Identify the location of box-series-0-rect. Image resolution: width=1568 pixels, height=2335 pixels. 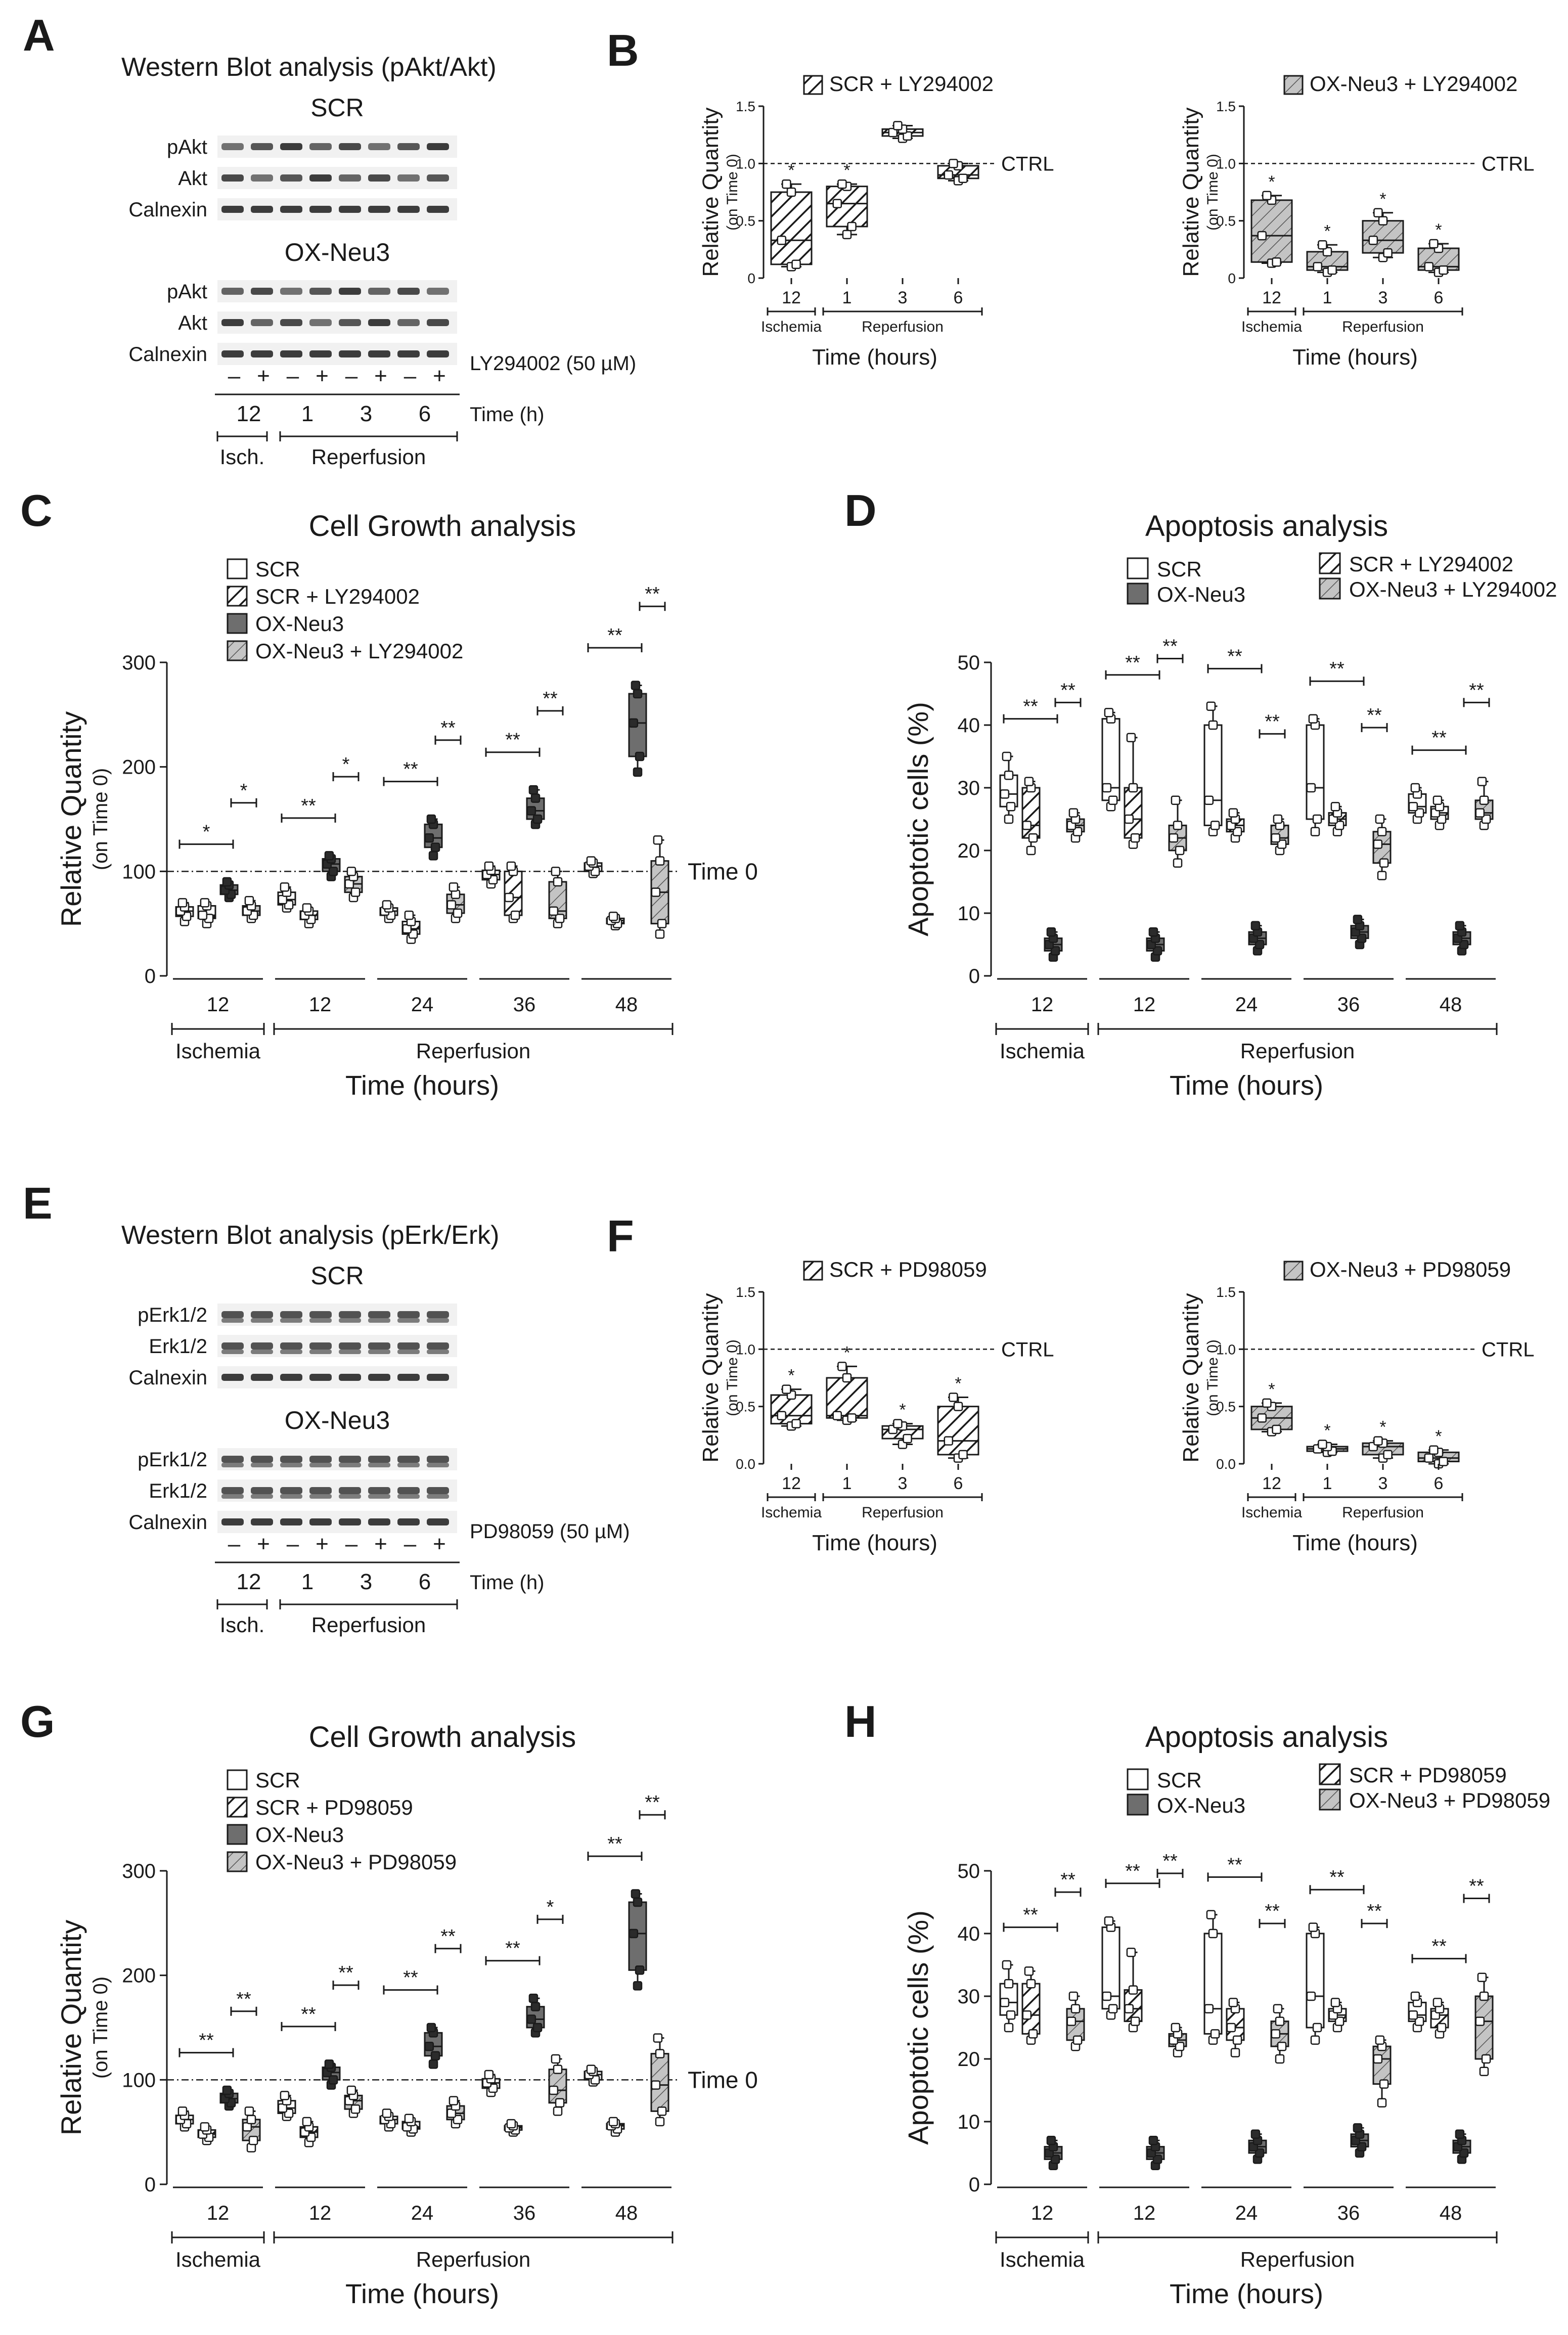
(1315, 772).